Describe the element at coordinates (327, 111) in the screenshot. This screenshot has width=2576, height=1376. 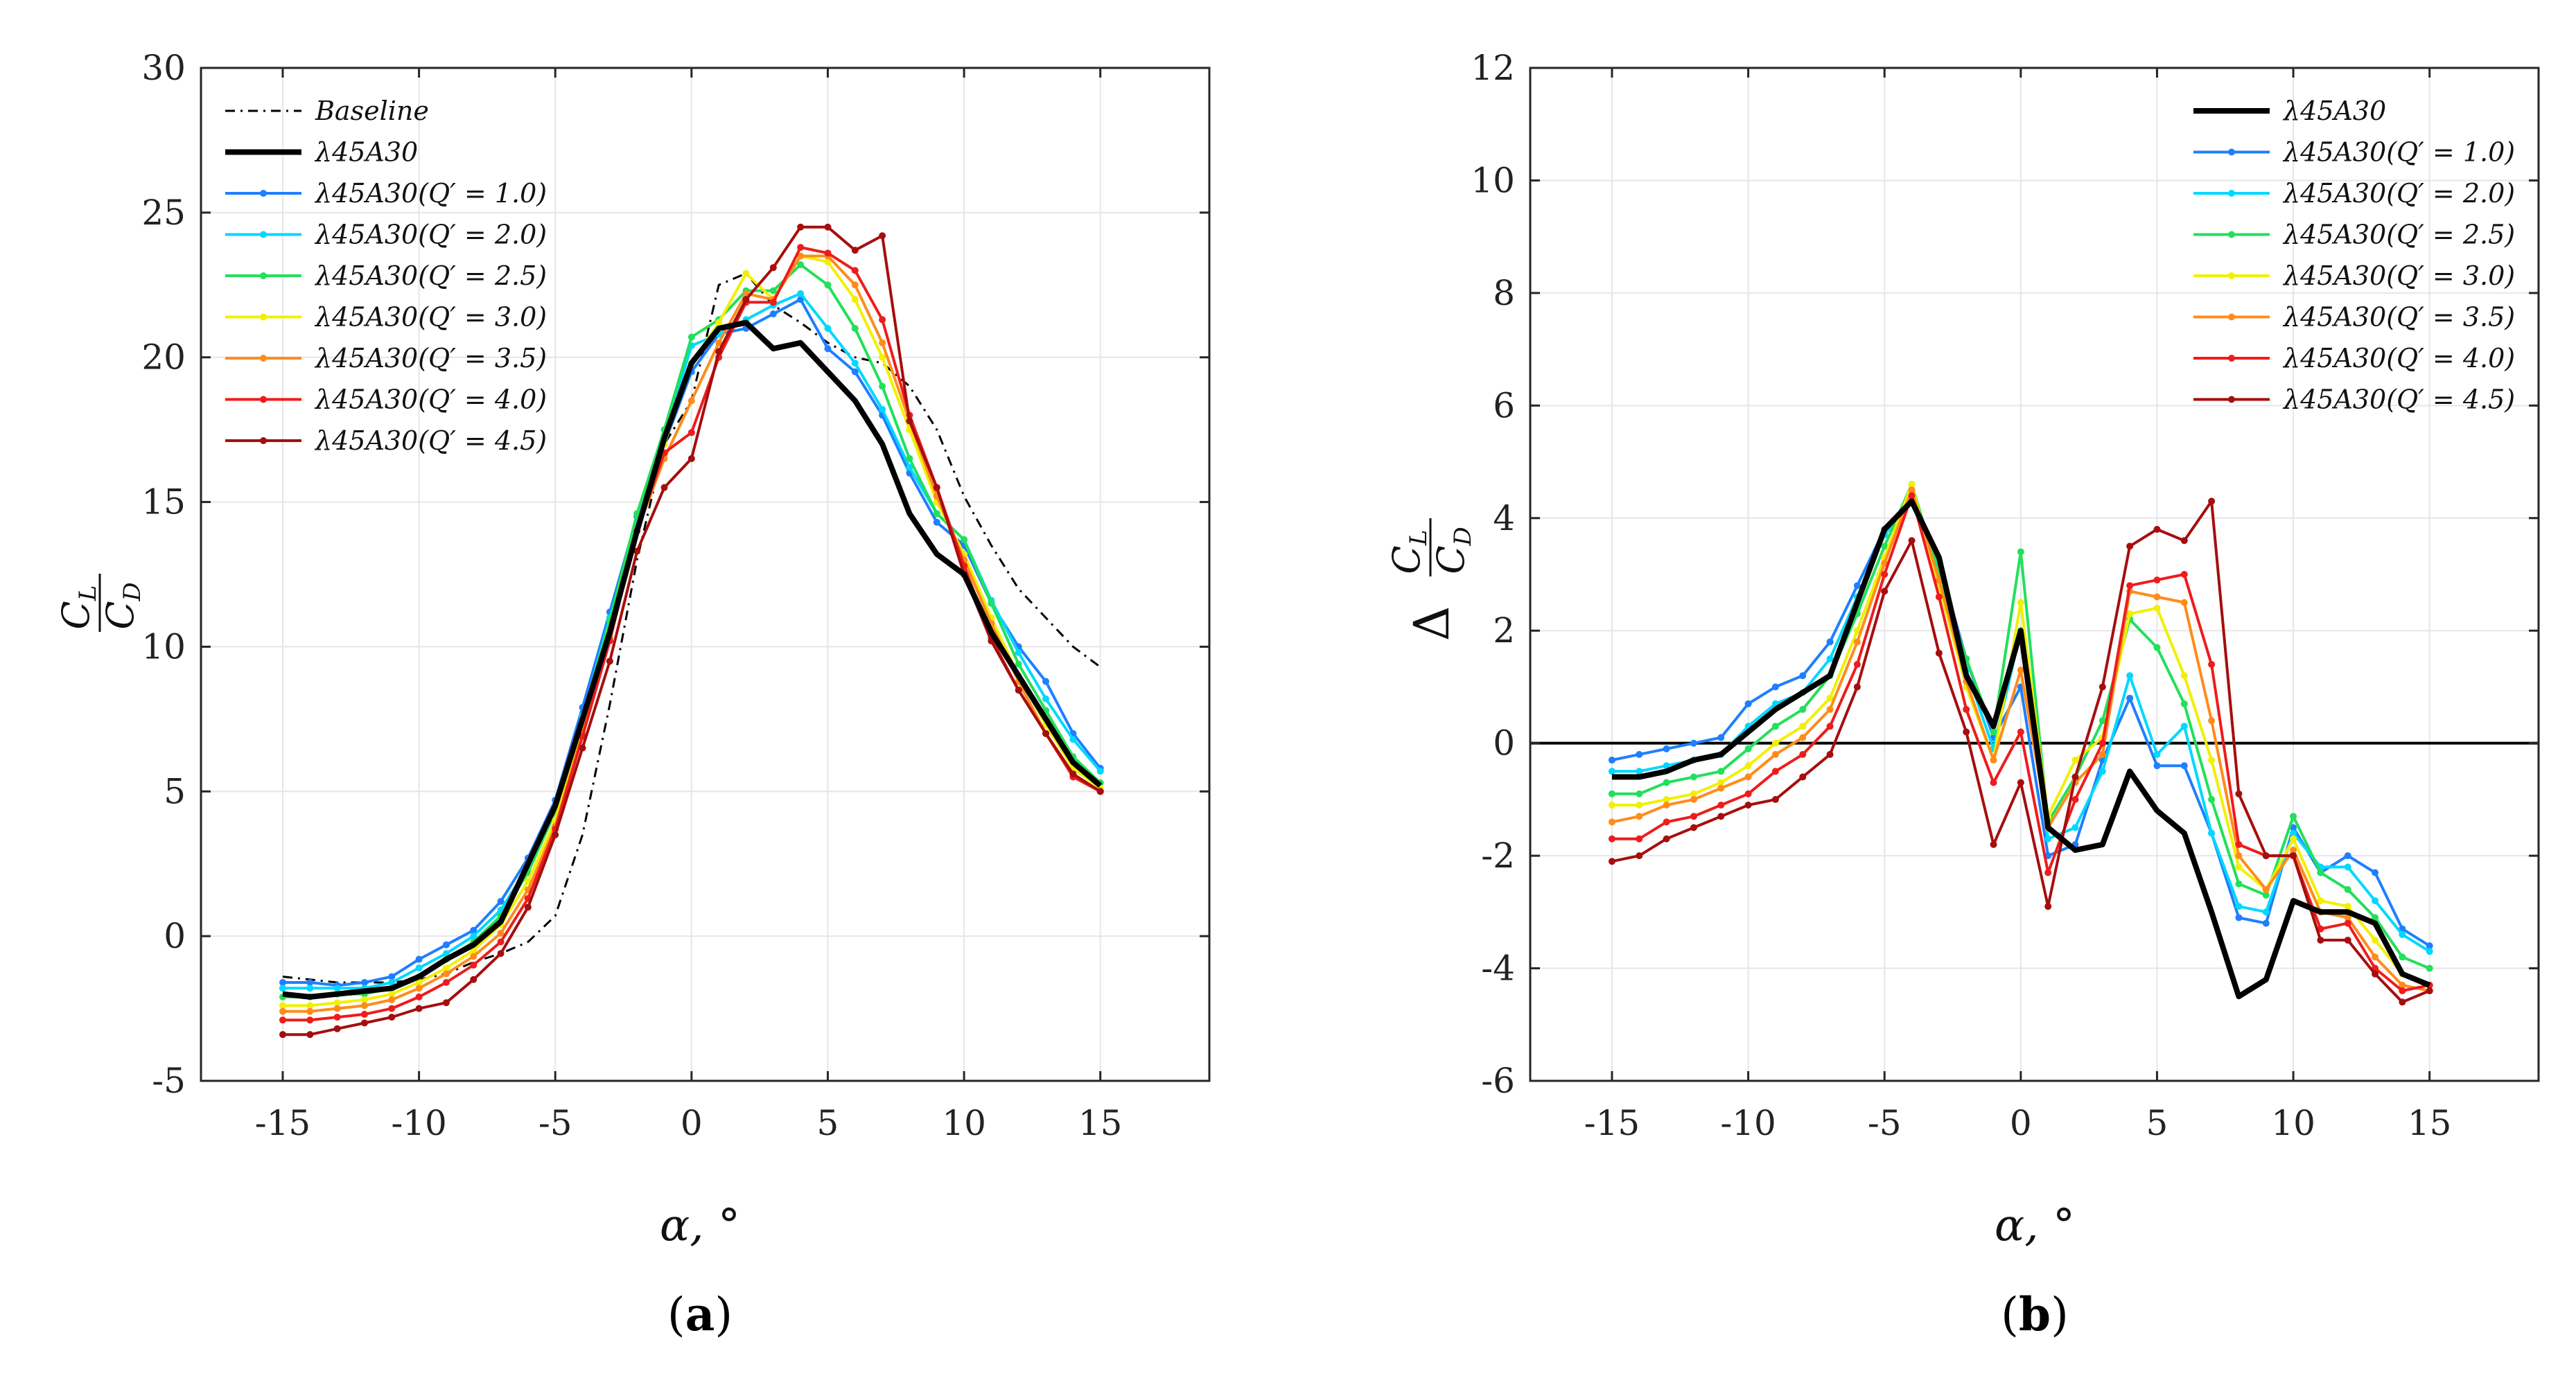
I see `legend-item: Baseline` at that location.